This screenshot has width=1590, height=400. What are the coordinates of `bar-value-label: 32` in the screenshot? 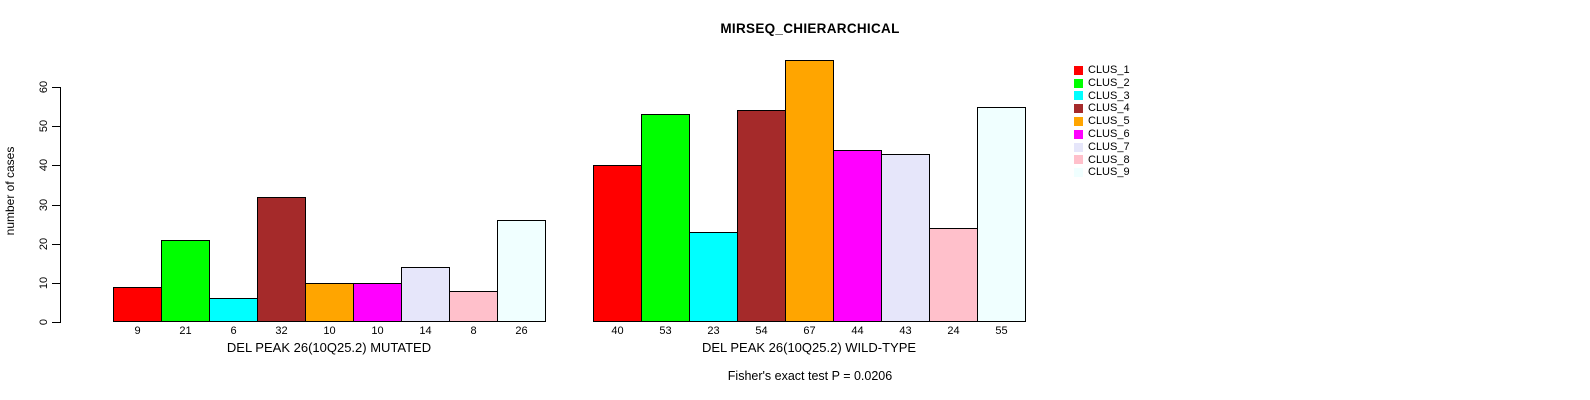 It's located at (281, 331).